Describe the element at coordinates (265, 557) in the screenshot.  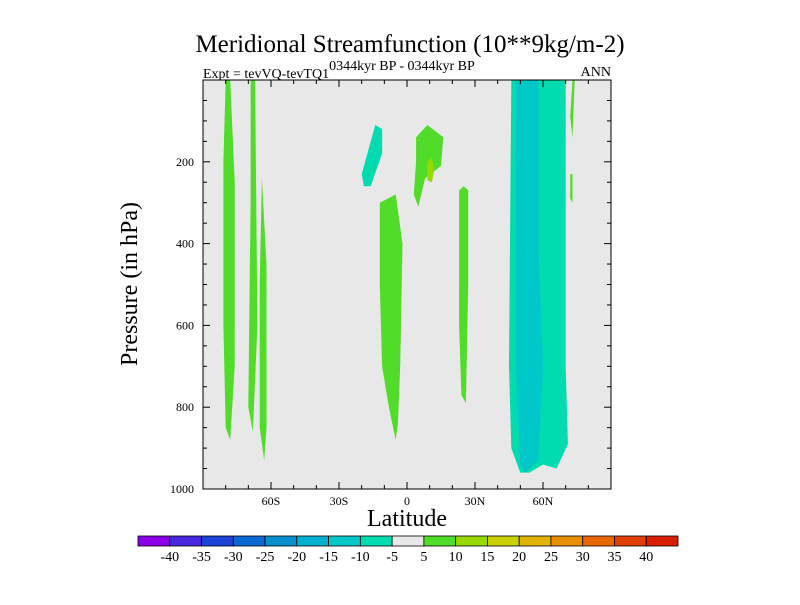
I see `colorbar-label: -25` at that location.